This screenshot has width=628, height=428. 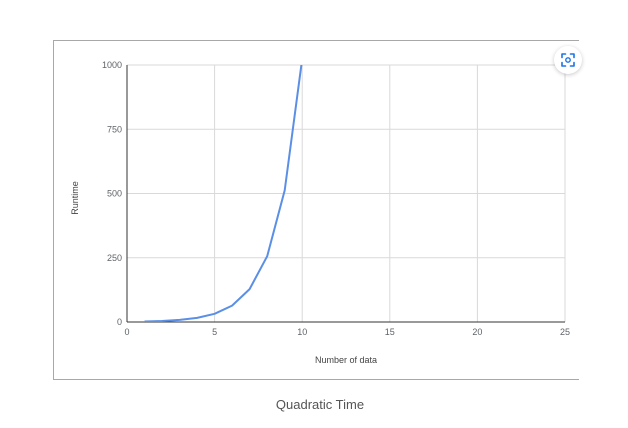 What do you see at coordinates (302, 332) in the screenshot?
I see `x-tick-label: 10` at bounding box center [302, 332].